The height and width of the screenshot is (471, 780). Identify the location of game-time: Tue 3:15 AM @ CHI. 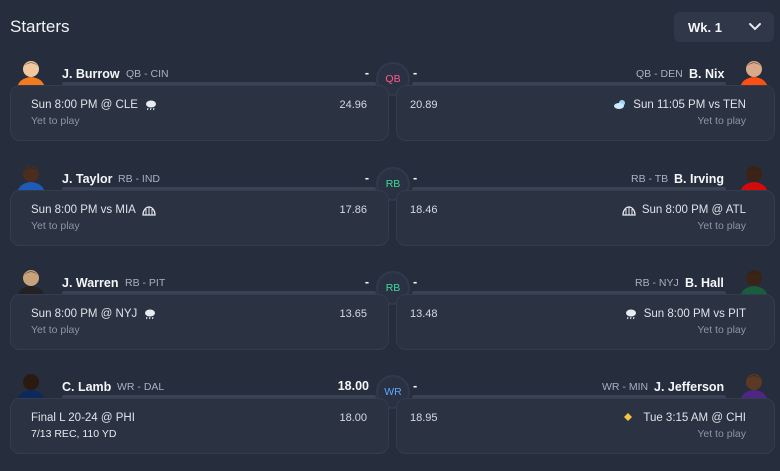
(694, 418).